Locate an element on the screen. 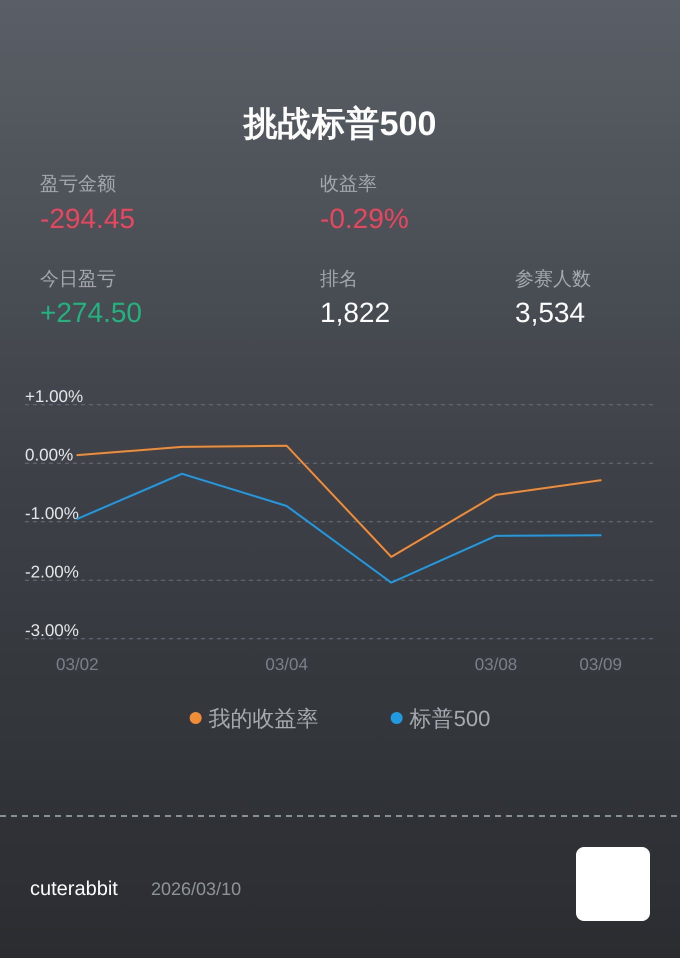 This screenshot has width=680, height=958. annotation: 今日盈亏 is located at coordinates (78, 279).